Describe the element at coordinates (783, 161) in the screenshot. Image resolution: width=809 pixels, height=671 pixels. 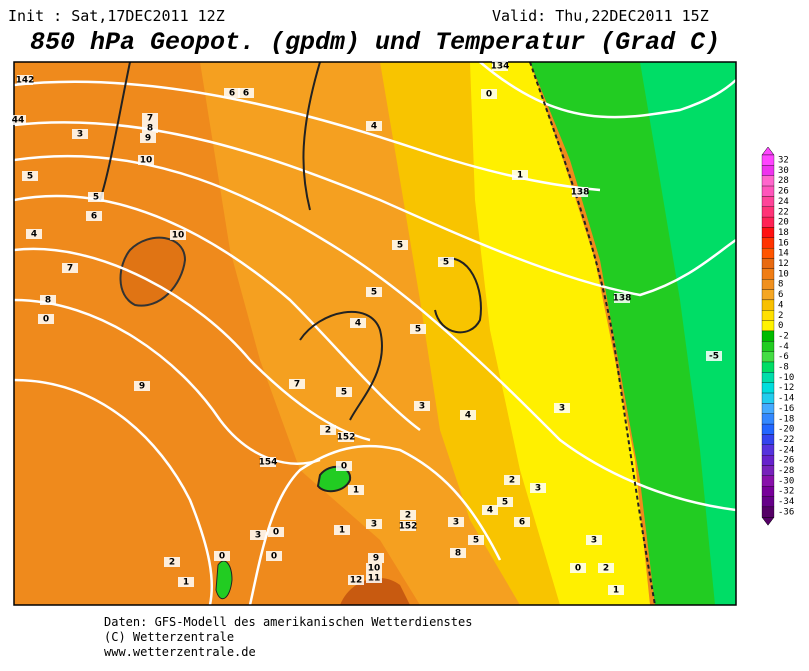
I see `colorbar-label: 32` at that location.